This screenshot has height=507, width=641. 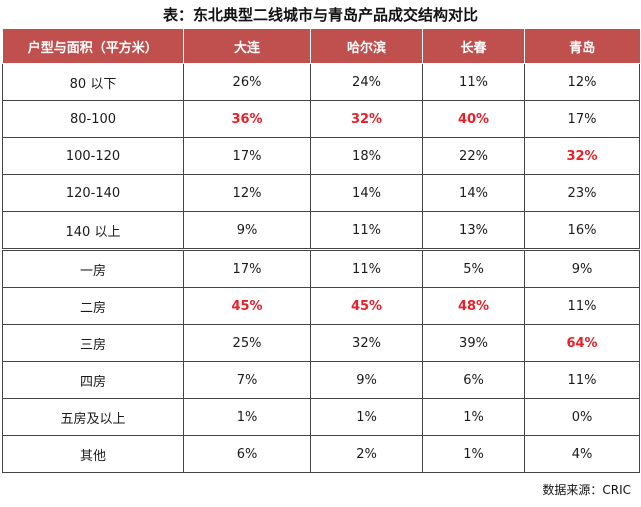 What do you see at coordinates (93, 46) in the screenshot?
I see `header-size-type: 户型与面积（平方米）` at bounding box center [93, 46].